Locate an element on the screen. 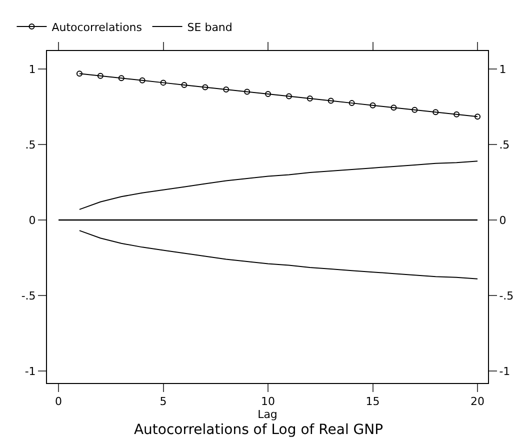 The width and height of the screenshot is (517, 443). y-tick-label: -1 is located at coordinates (30, 371).